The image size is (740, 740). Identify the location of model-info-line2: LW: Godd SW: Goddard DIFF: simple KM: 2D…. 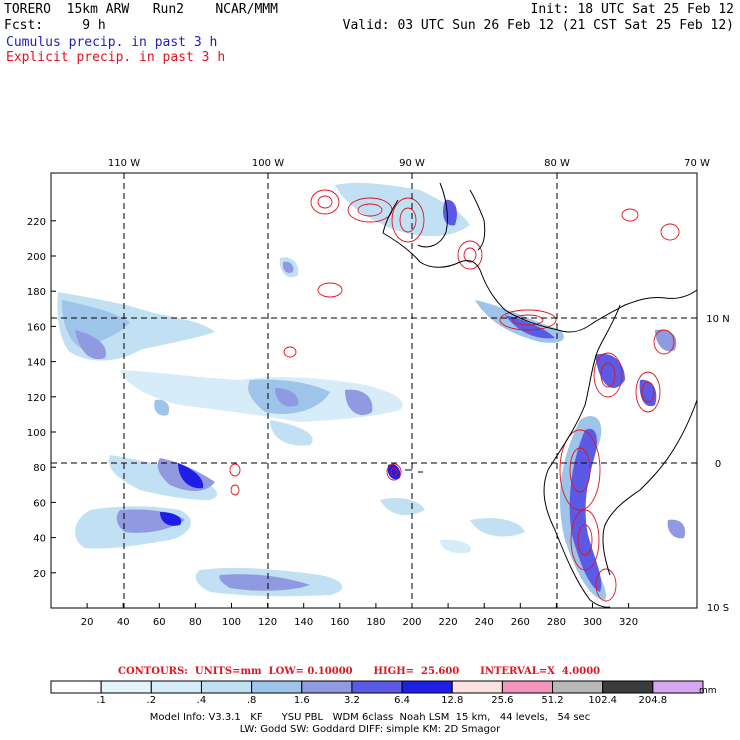
(370, 729).